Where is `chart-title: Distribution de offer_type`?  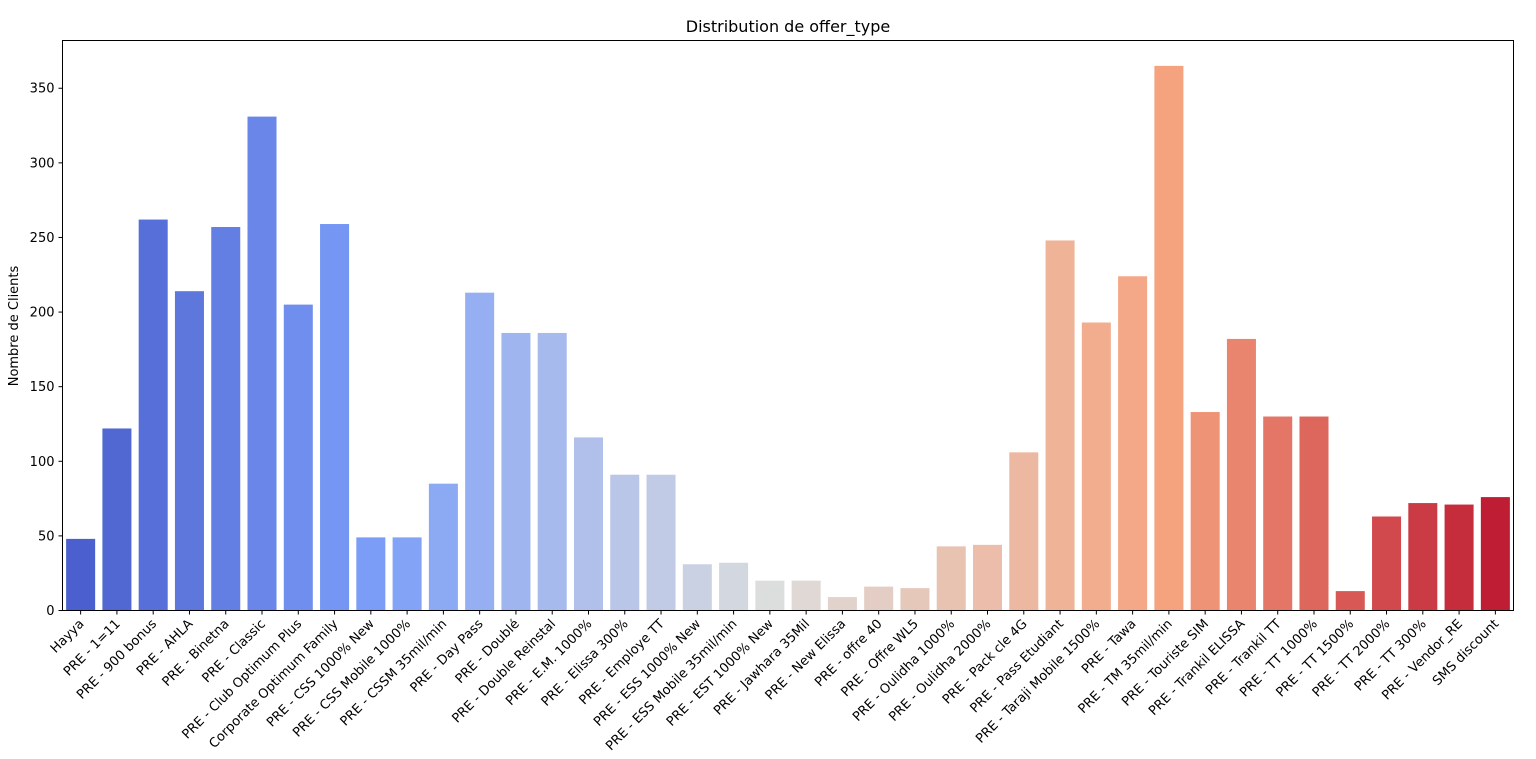 chart-title: Distribution de offer_type is located at coordinates (788, 27).